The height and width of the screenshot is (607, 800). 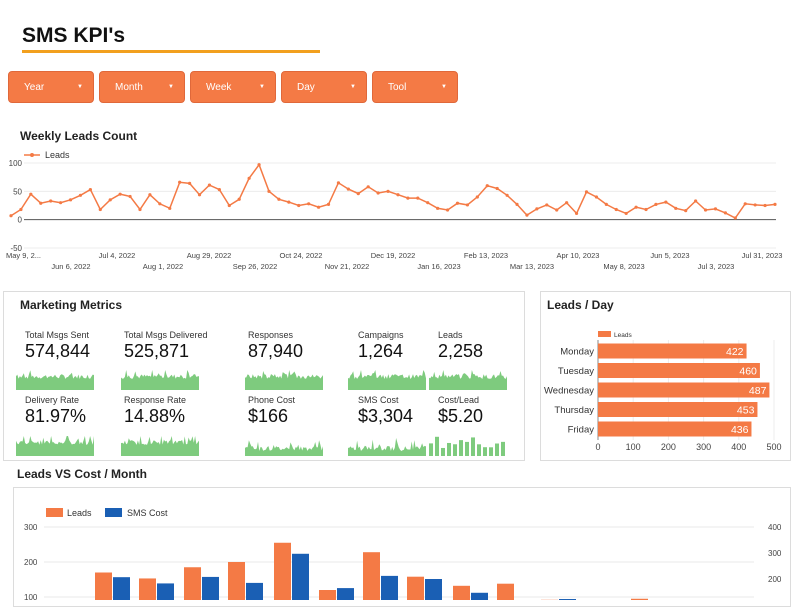 I want to click on x-tick-label: 0, so click(x=597, y=447).